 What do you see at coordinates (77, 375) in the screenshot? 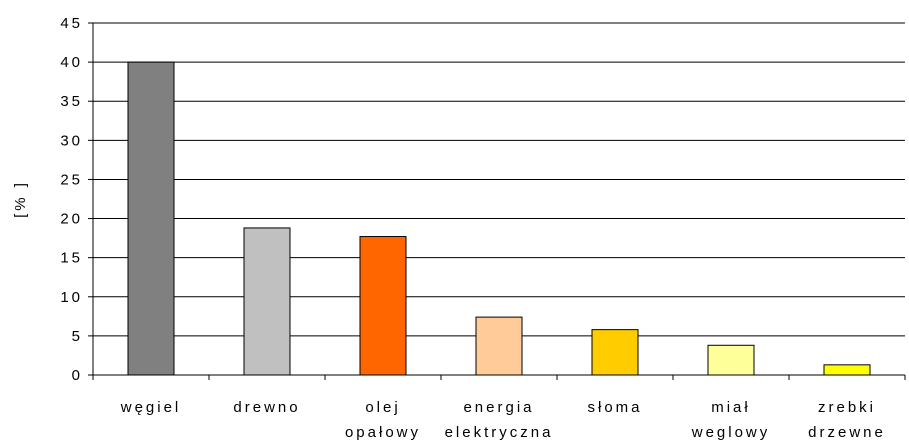
I see `y-tick-label: 0` at bounding box center [77, 375].